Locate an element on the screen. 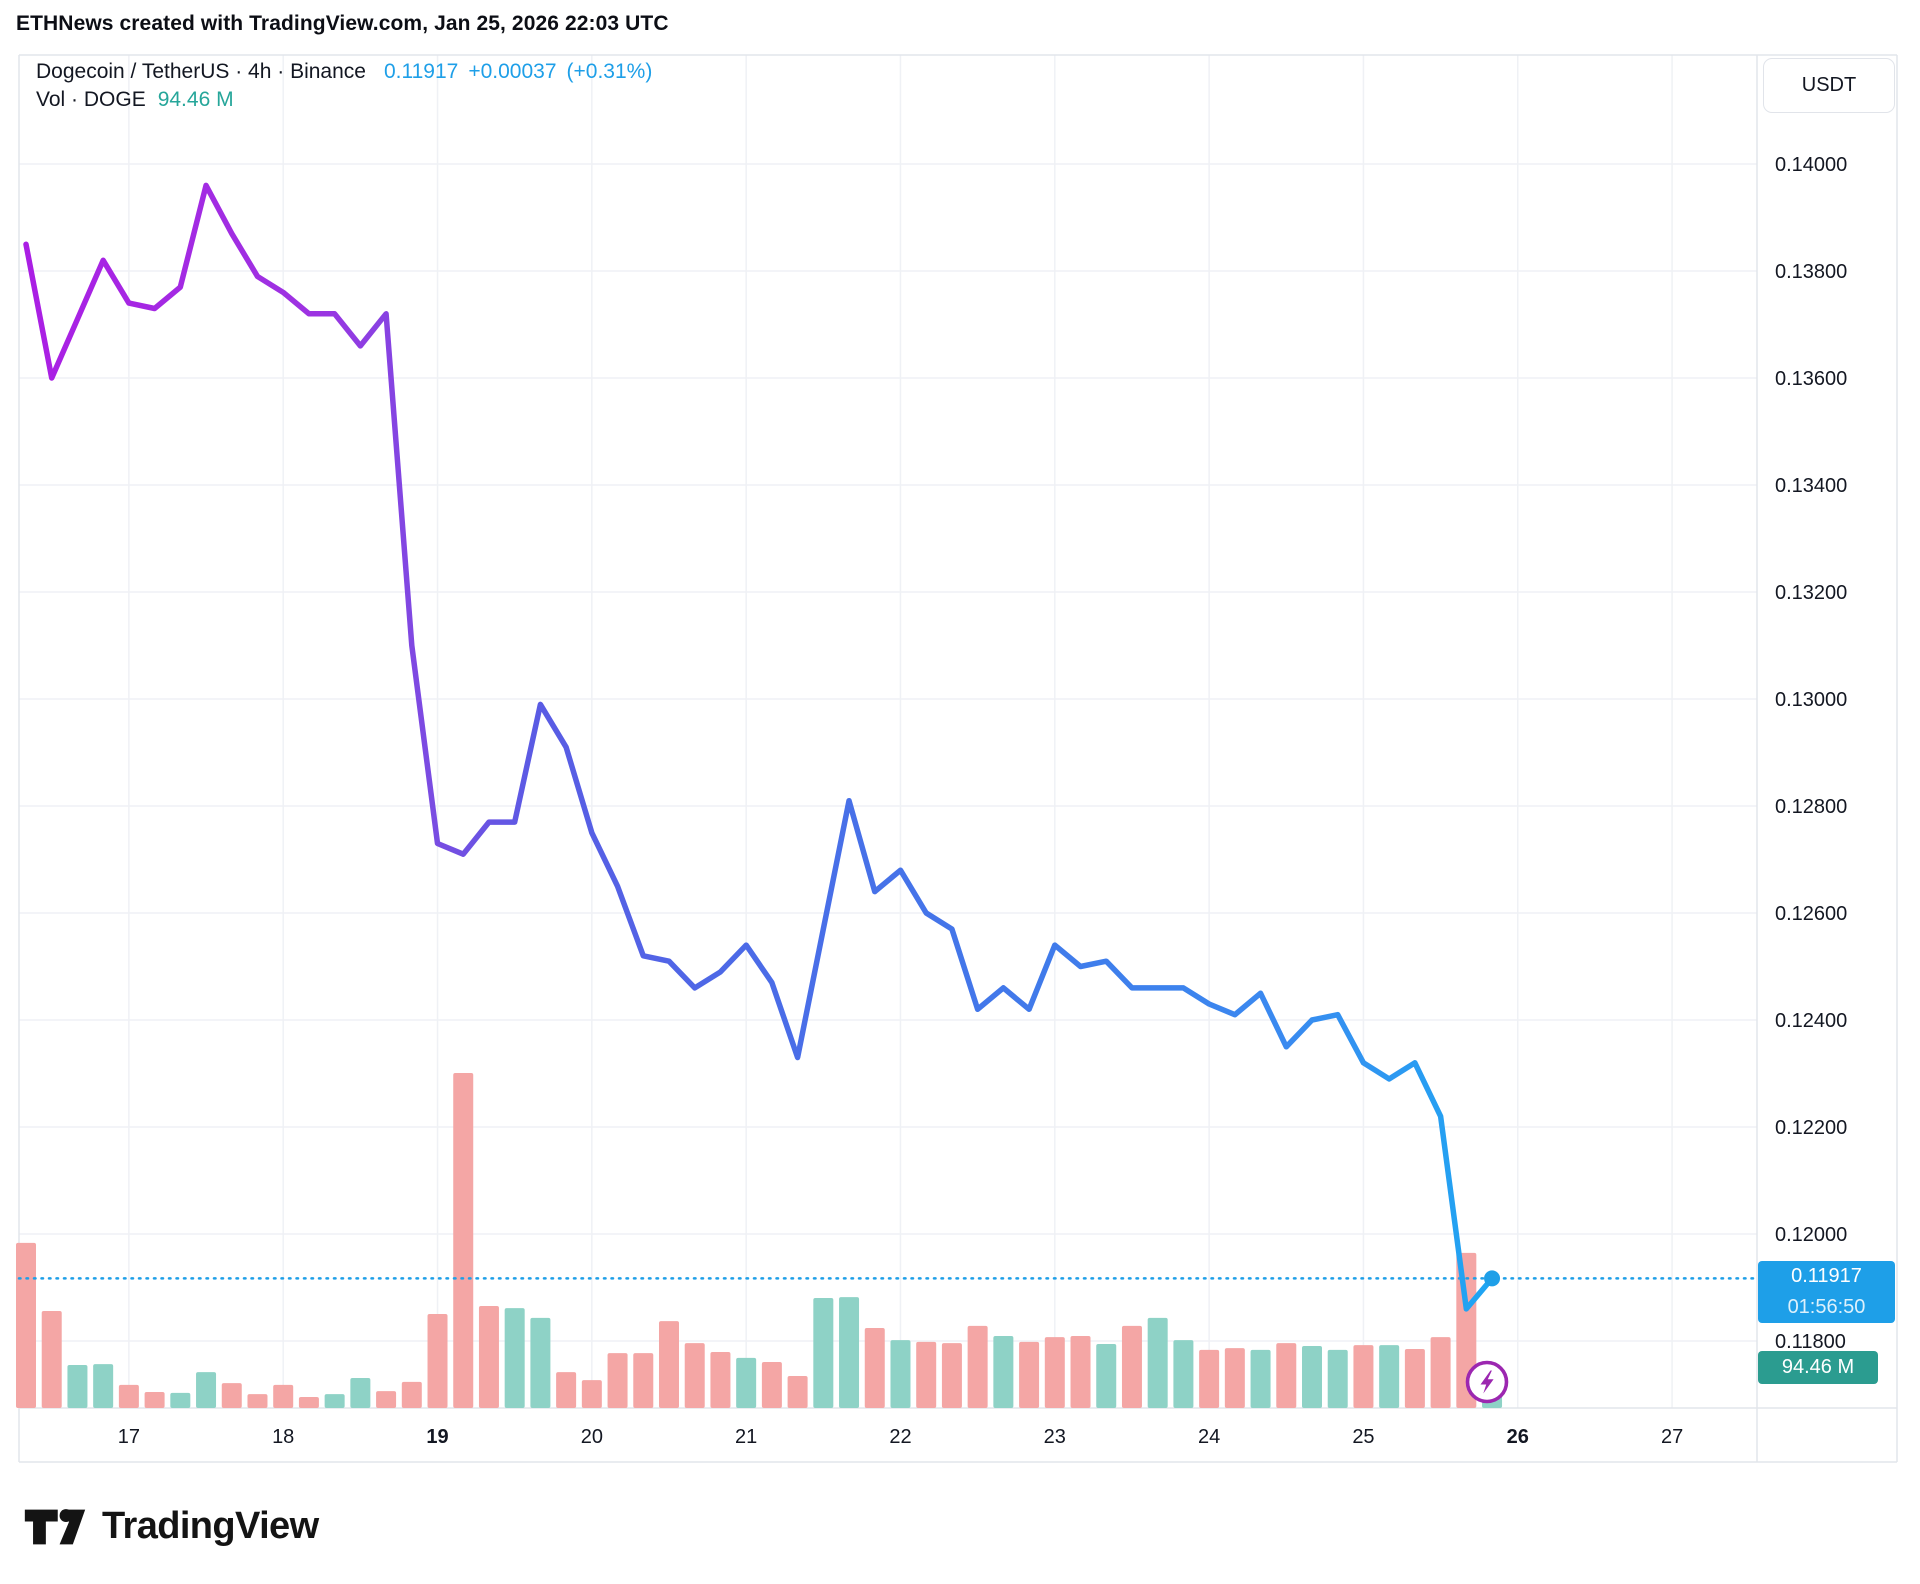 The height and width of the screenshot is (1584, 1920). time-axis-label: 21 is located at coordinates (746, 1437).